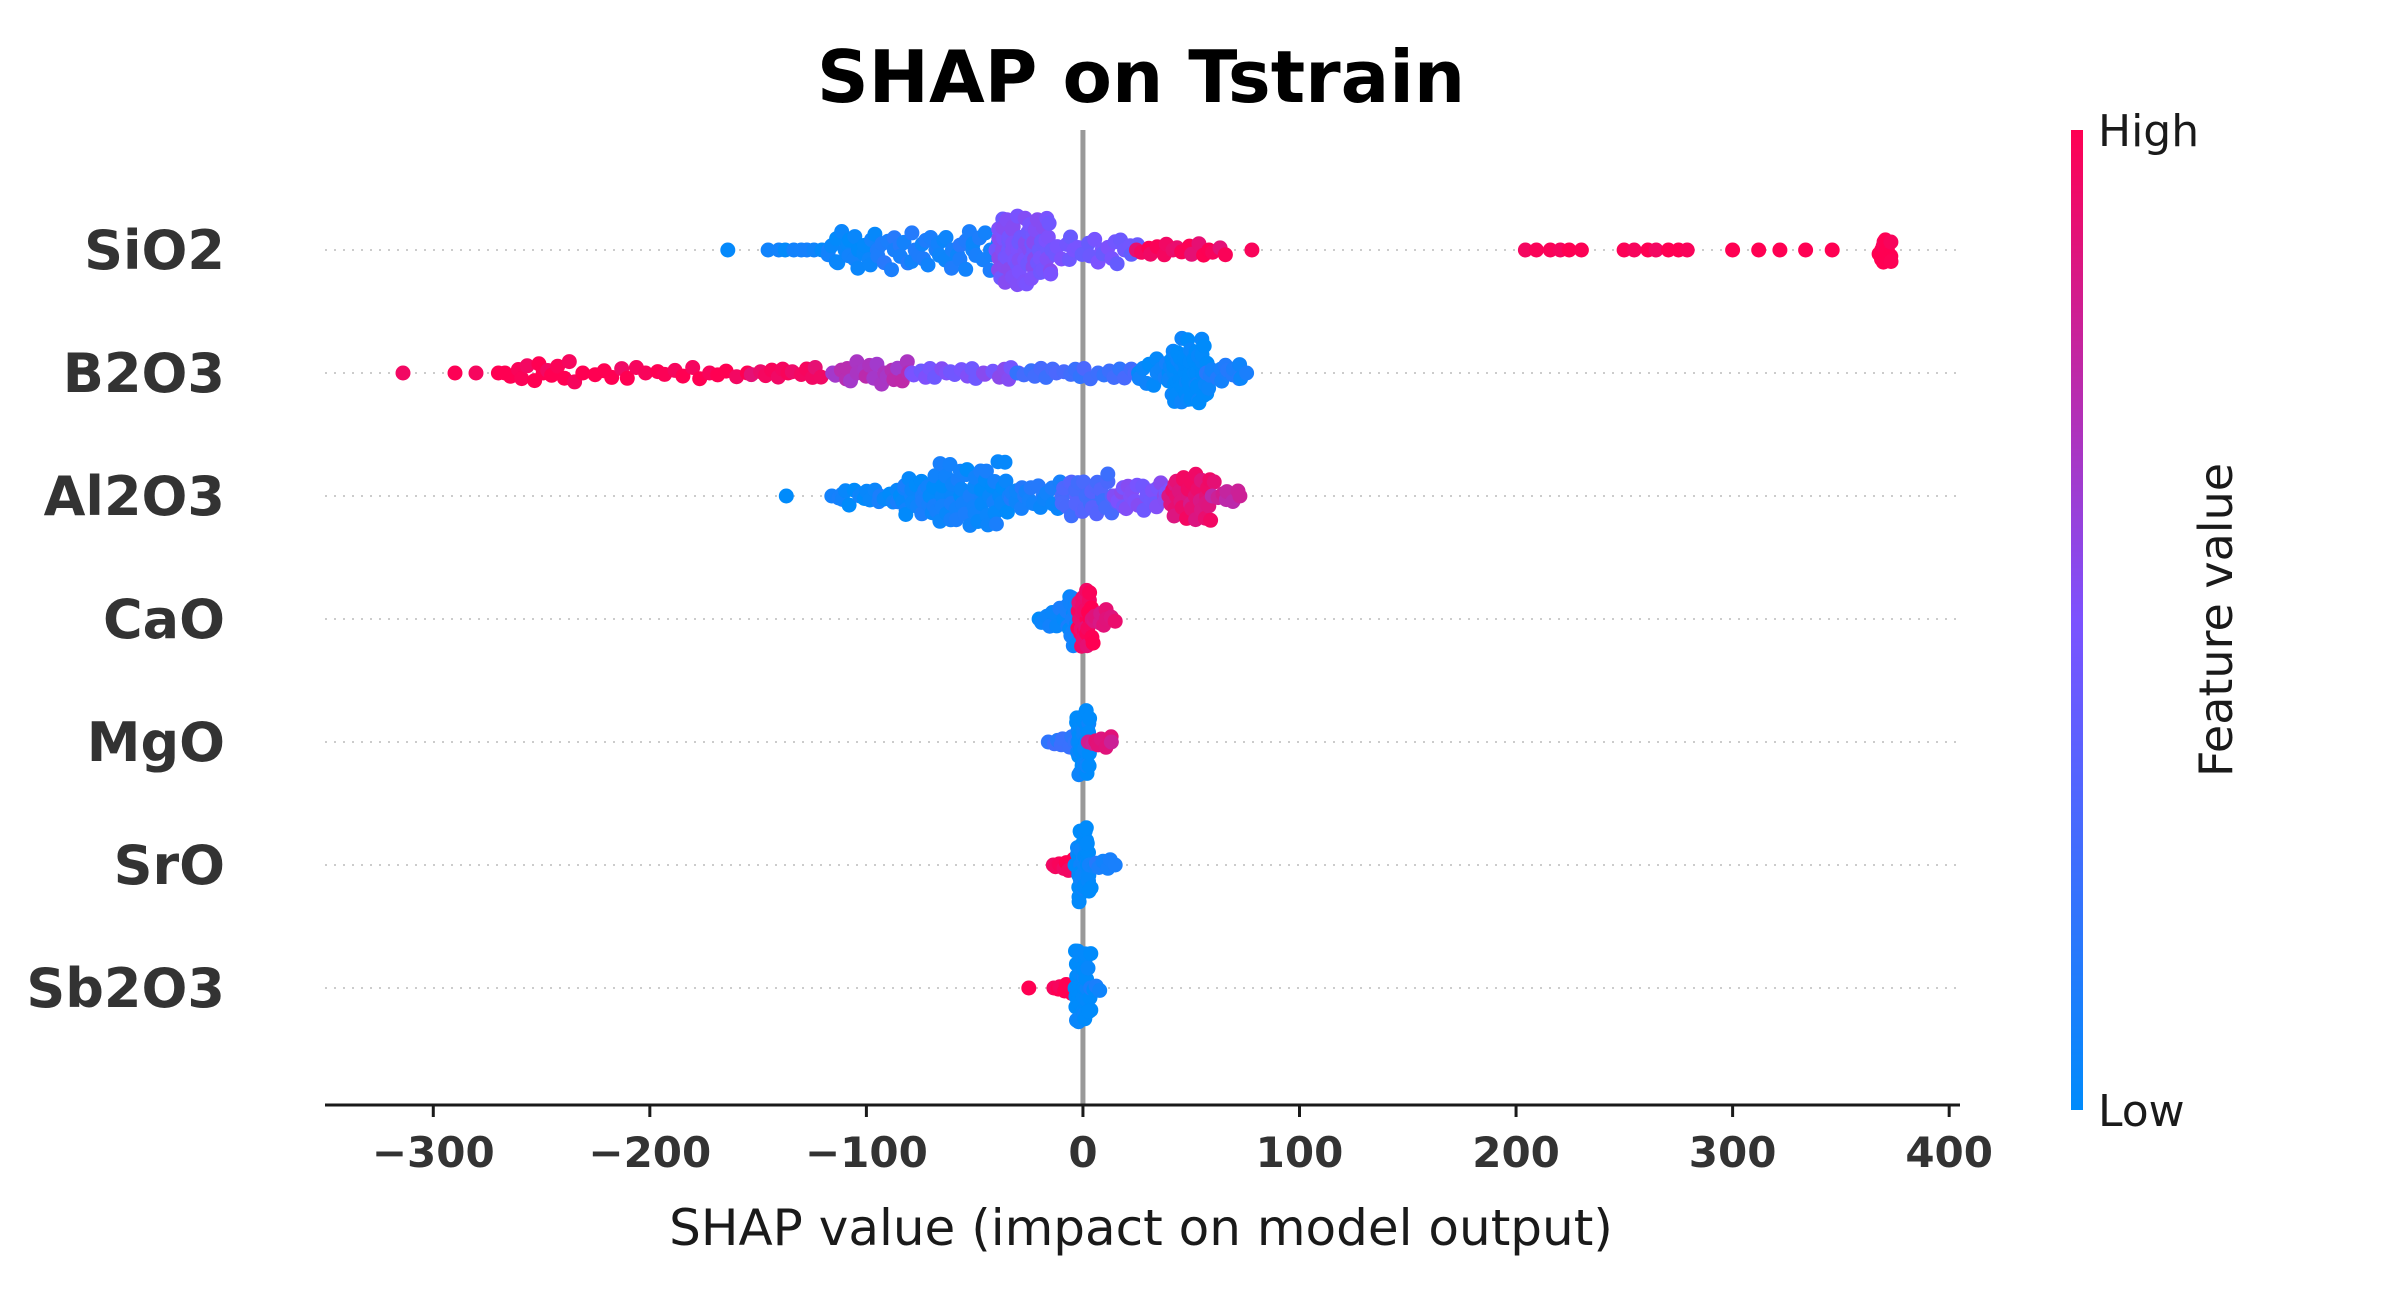 Image resolution: width=2400 pixels, height=1290 pixels. Describe the element at coordinates (1516, 1152) in the screenshot. I see `x-tick-label: 200` at that location.